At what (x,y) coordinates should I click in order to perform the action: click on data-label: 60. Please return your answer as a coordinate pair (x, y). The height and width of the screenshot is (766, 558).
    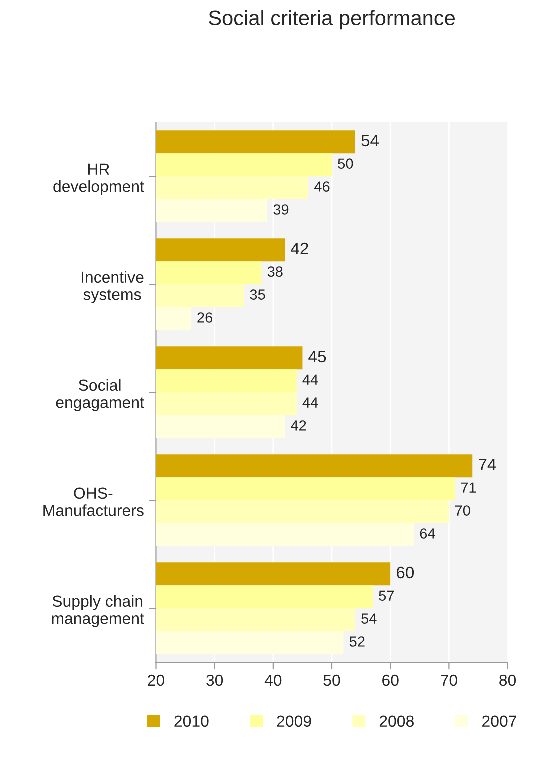
    Looking at the image, I should click on (405, 572).